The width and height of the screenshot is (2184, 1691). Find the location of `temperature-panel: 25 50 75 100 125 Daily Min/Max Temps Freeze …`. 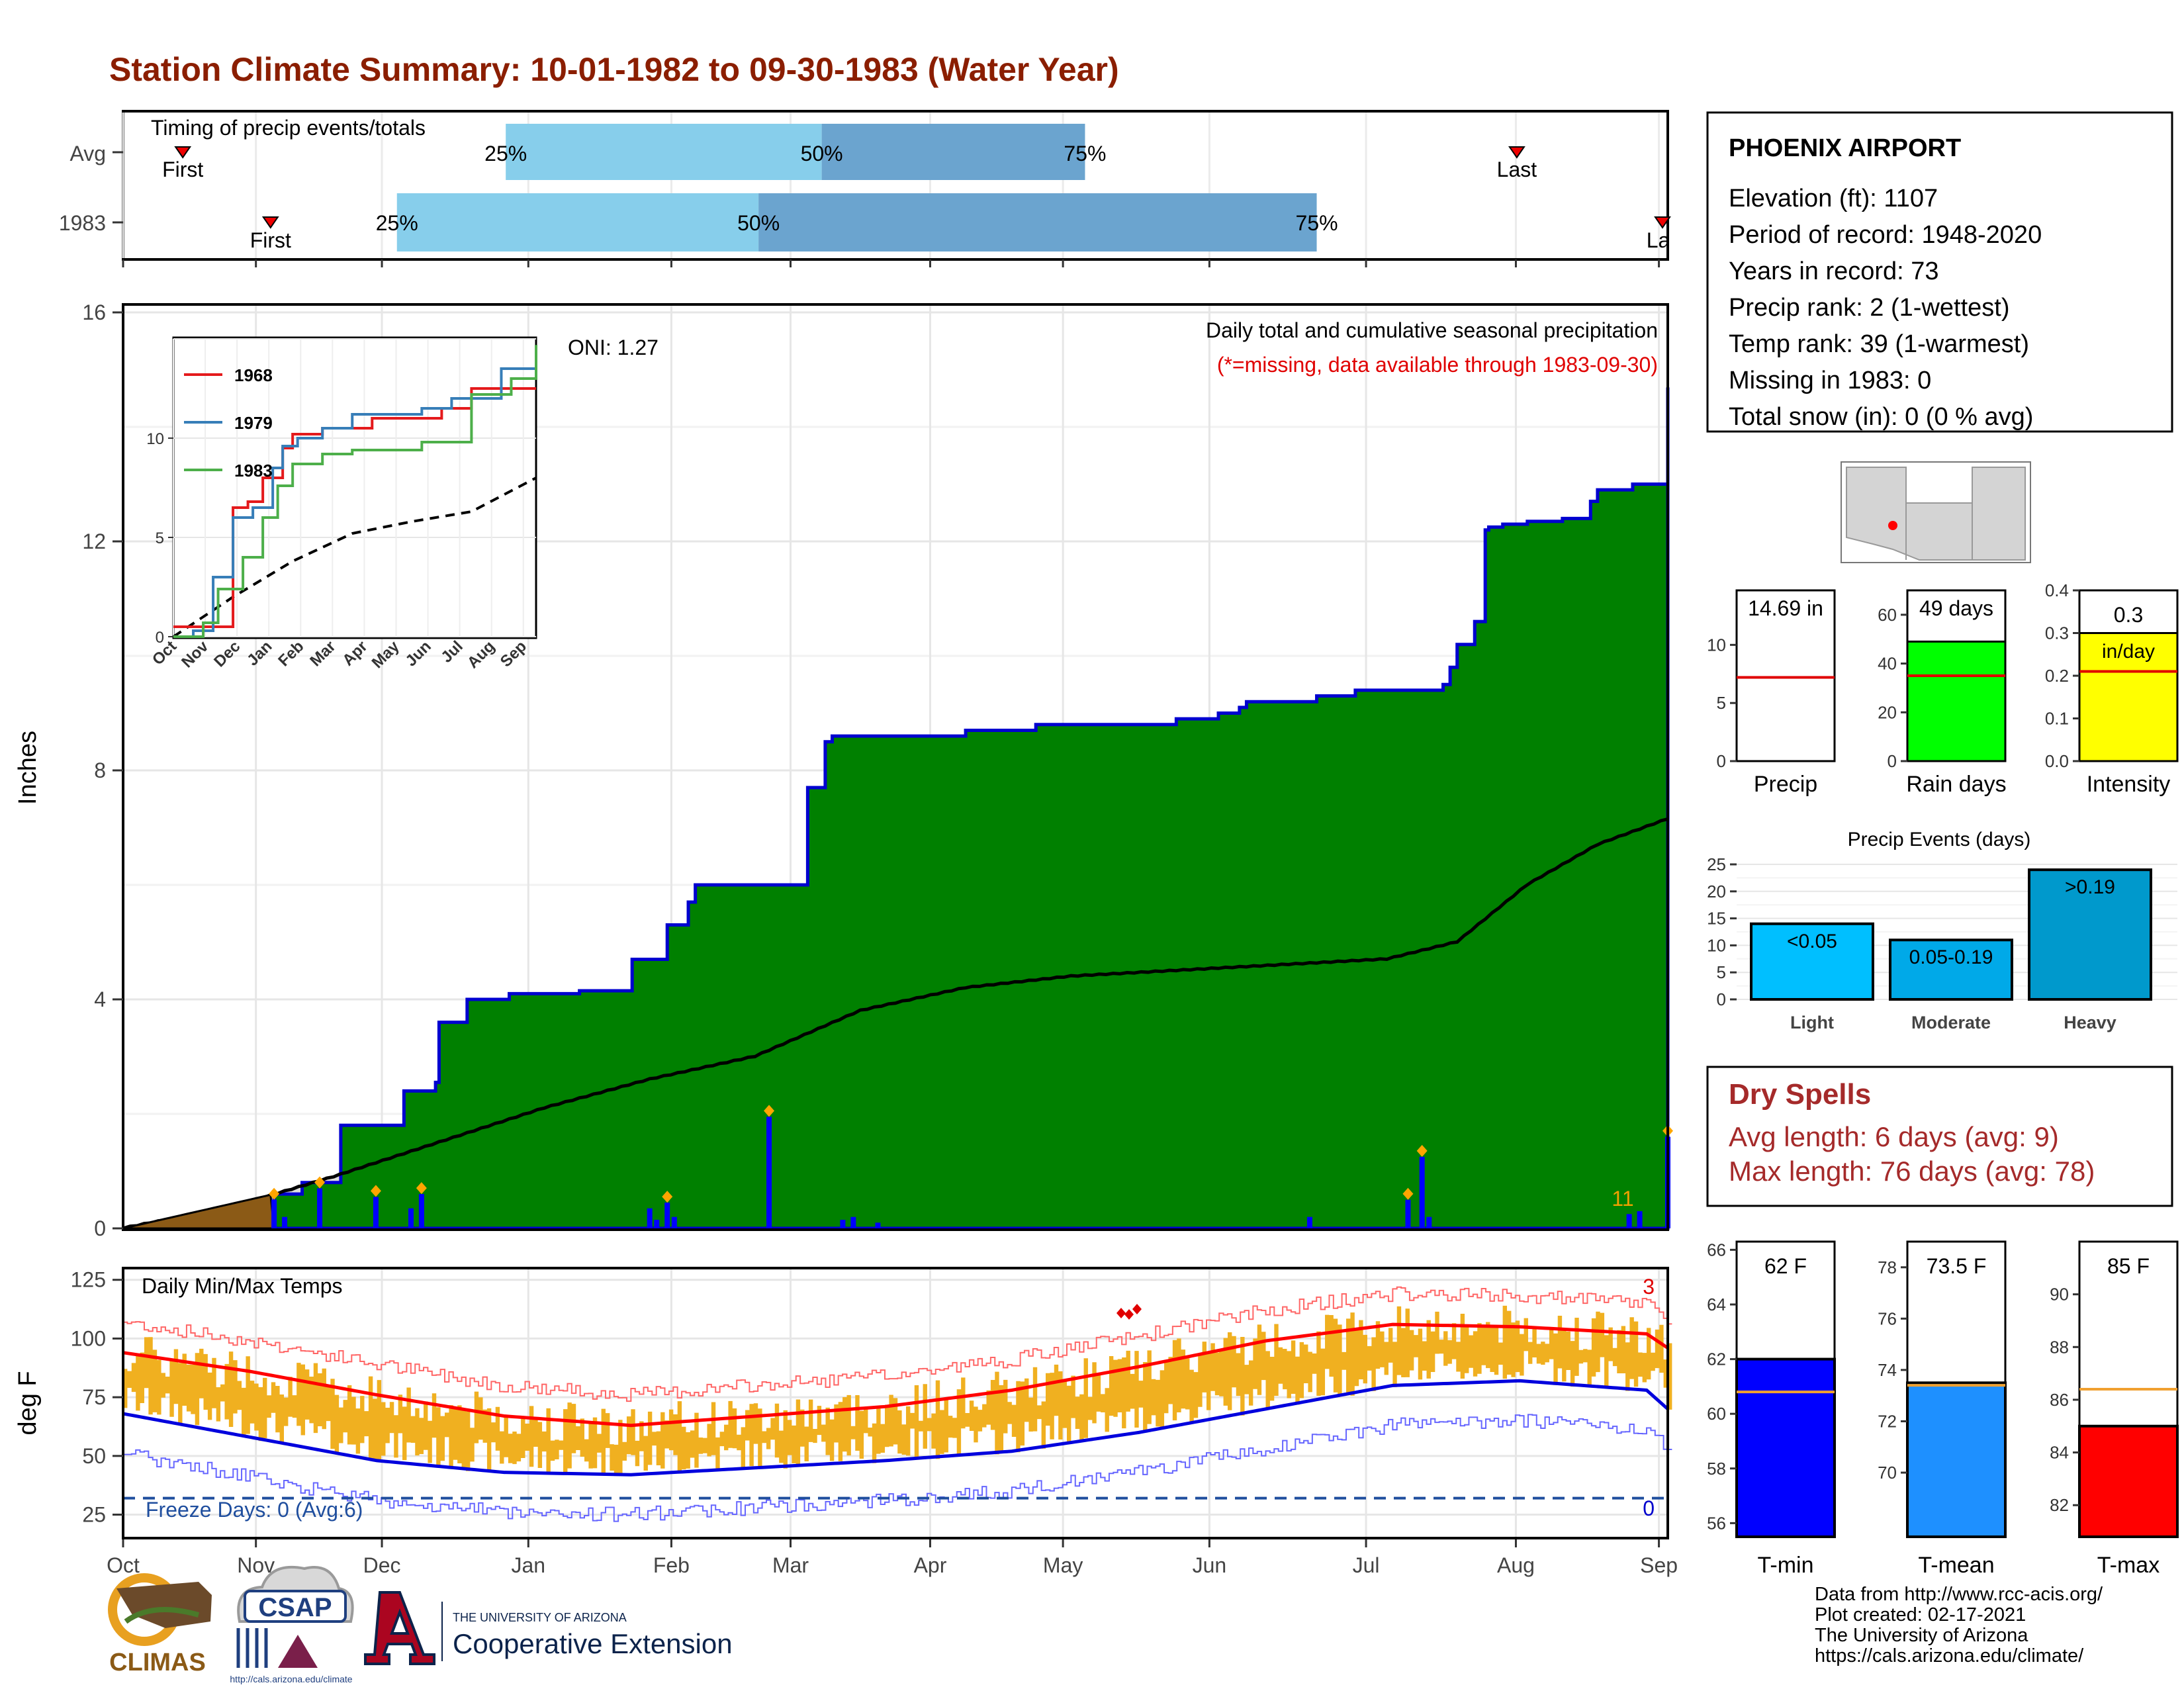

temperature-panel: 25 50 75 100 125 Daily Min/Max Temps Freeze … is located at coordinates (846, 1422).